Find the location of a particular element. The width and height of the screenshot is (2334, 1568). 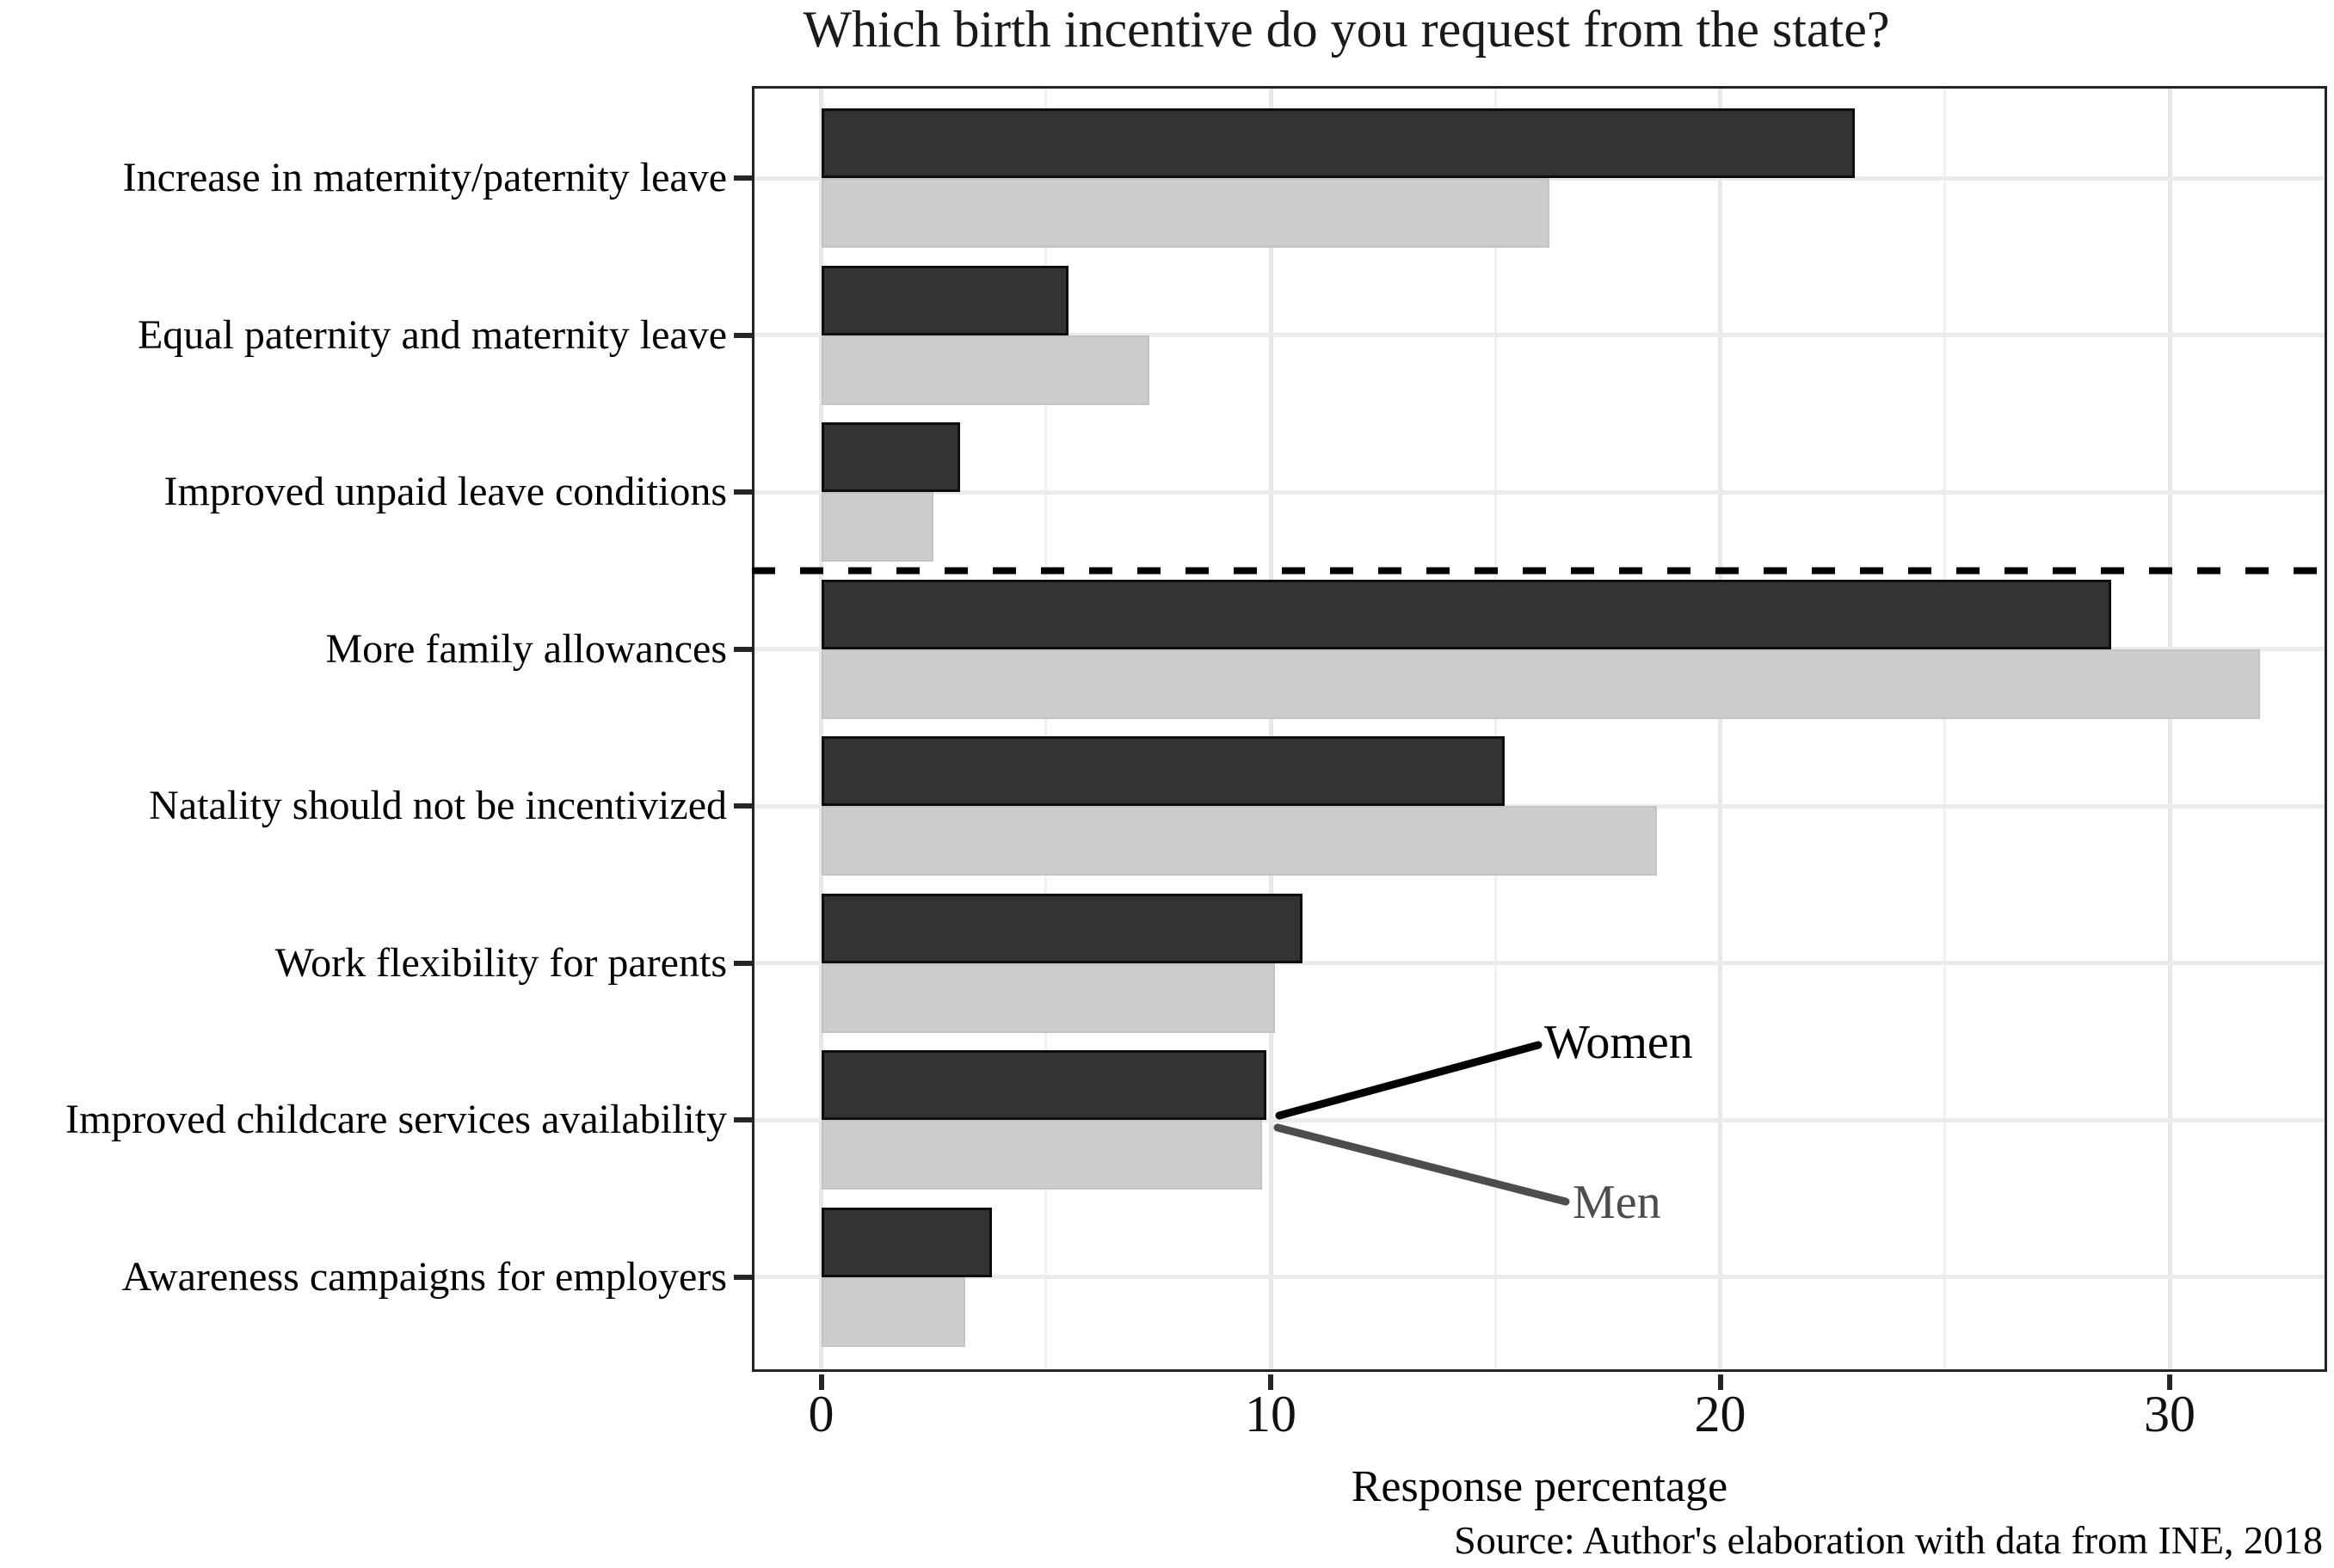

series-label-women: Women is located at coordinates (1618, 1042).